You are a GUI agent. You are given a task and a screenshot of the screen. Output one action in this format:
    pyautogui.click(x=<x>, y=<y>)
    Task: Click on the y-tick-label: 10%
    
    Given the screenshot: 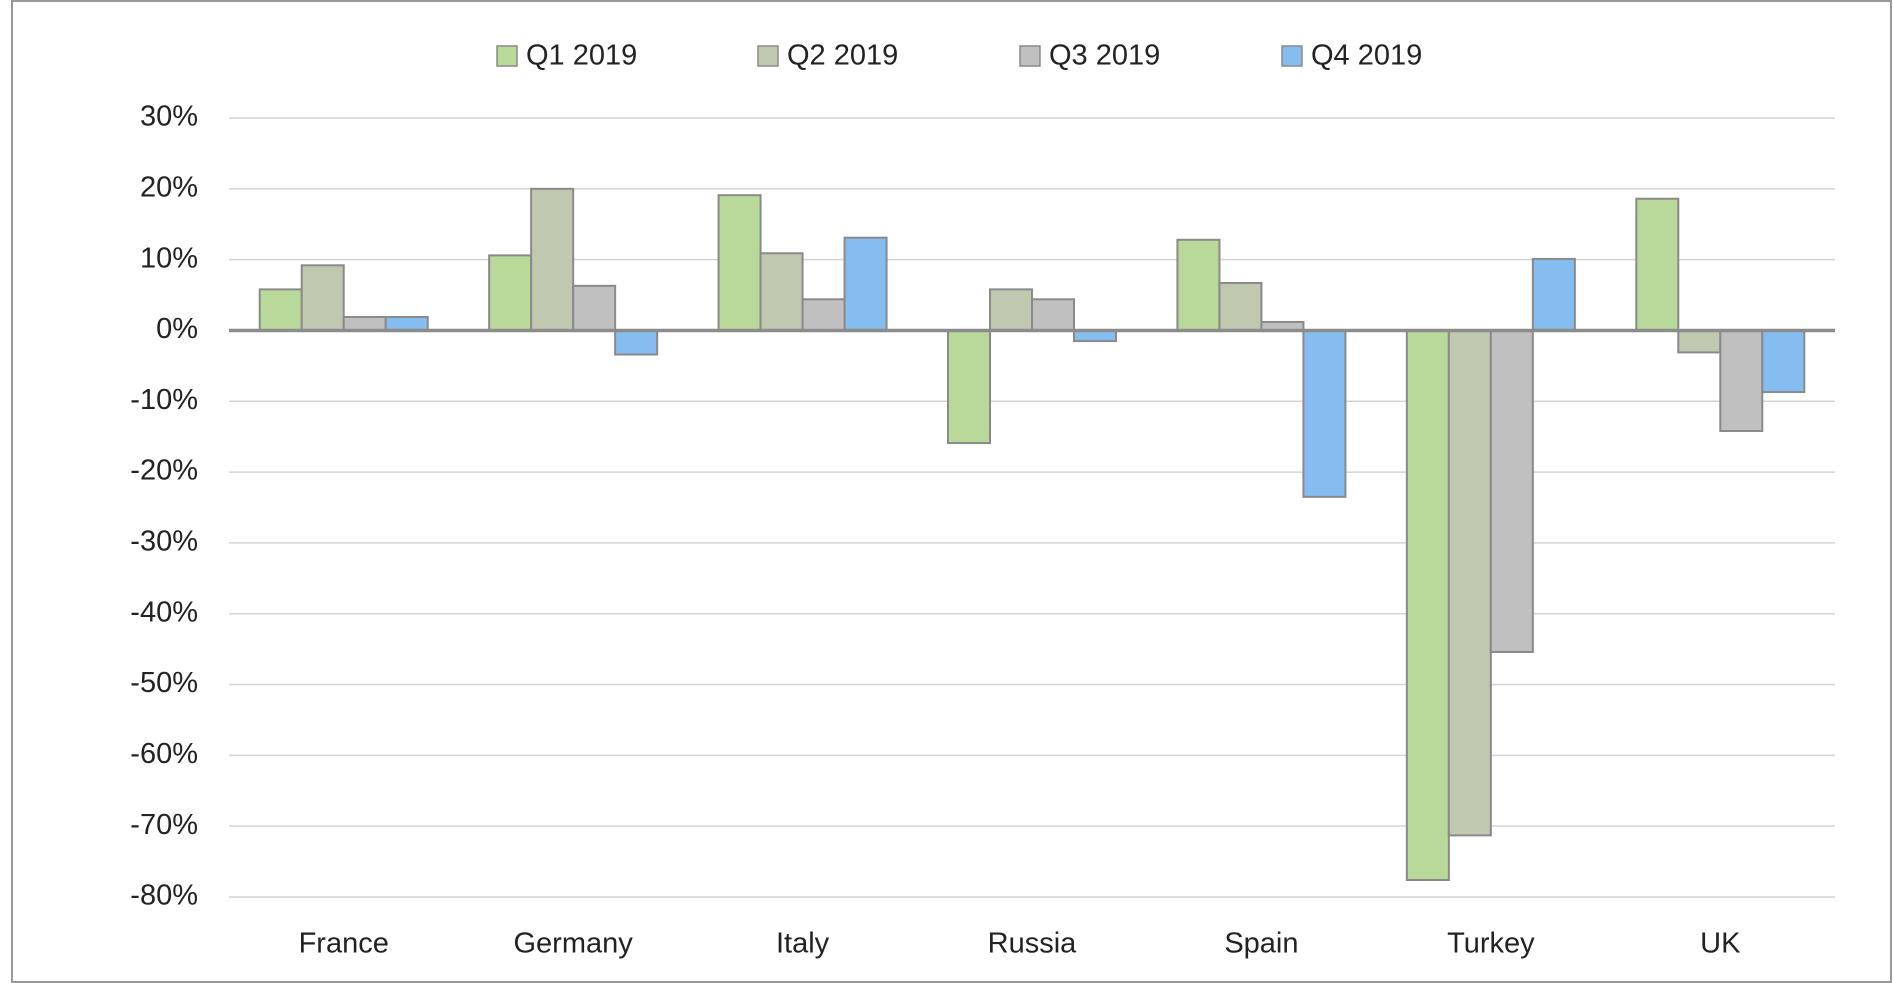 What is the action you would take?
    pyautogui.click(x=169, y=258)
    